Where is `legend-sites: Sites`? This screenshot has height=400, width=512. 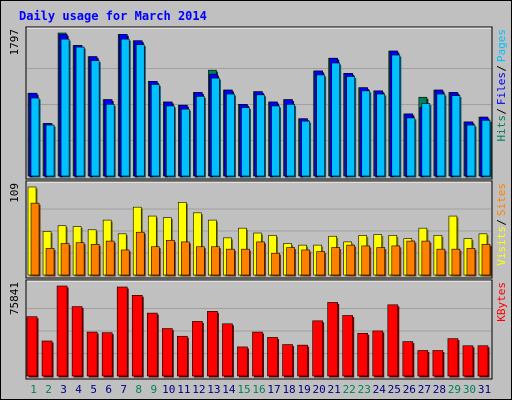 legend-sites: Sites is located at coordinates (501, 199).